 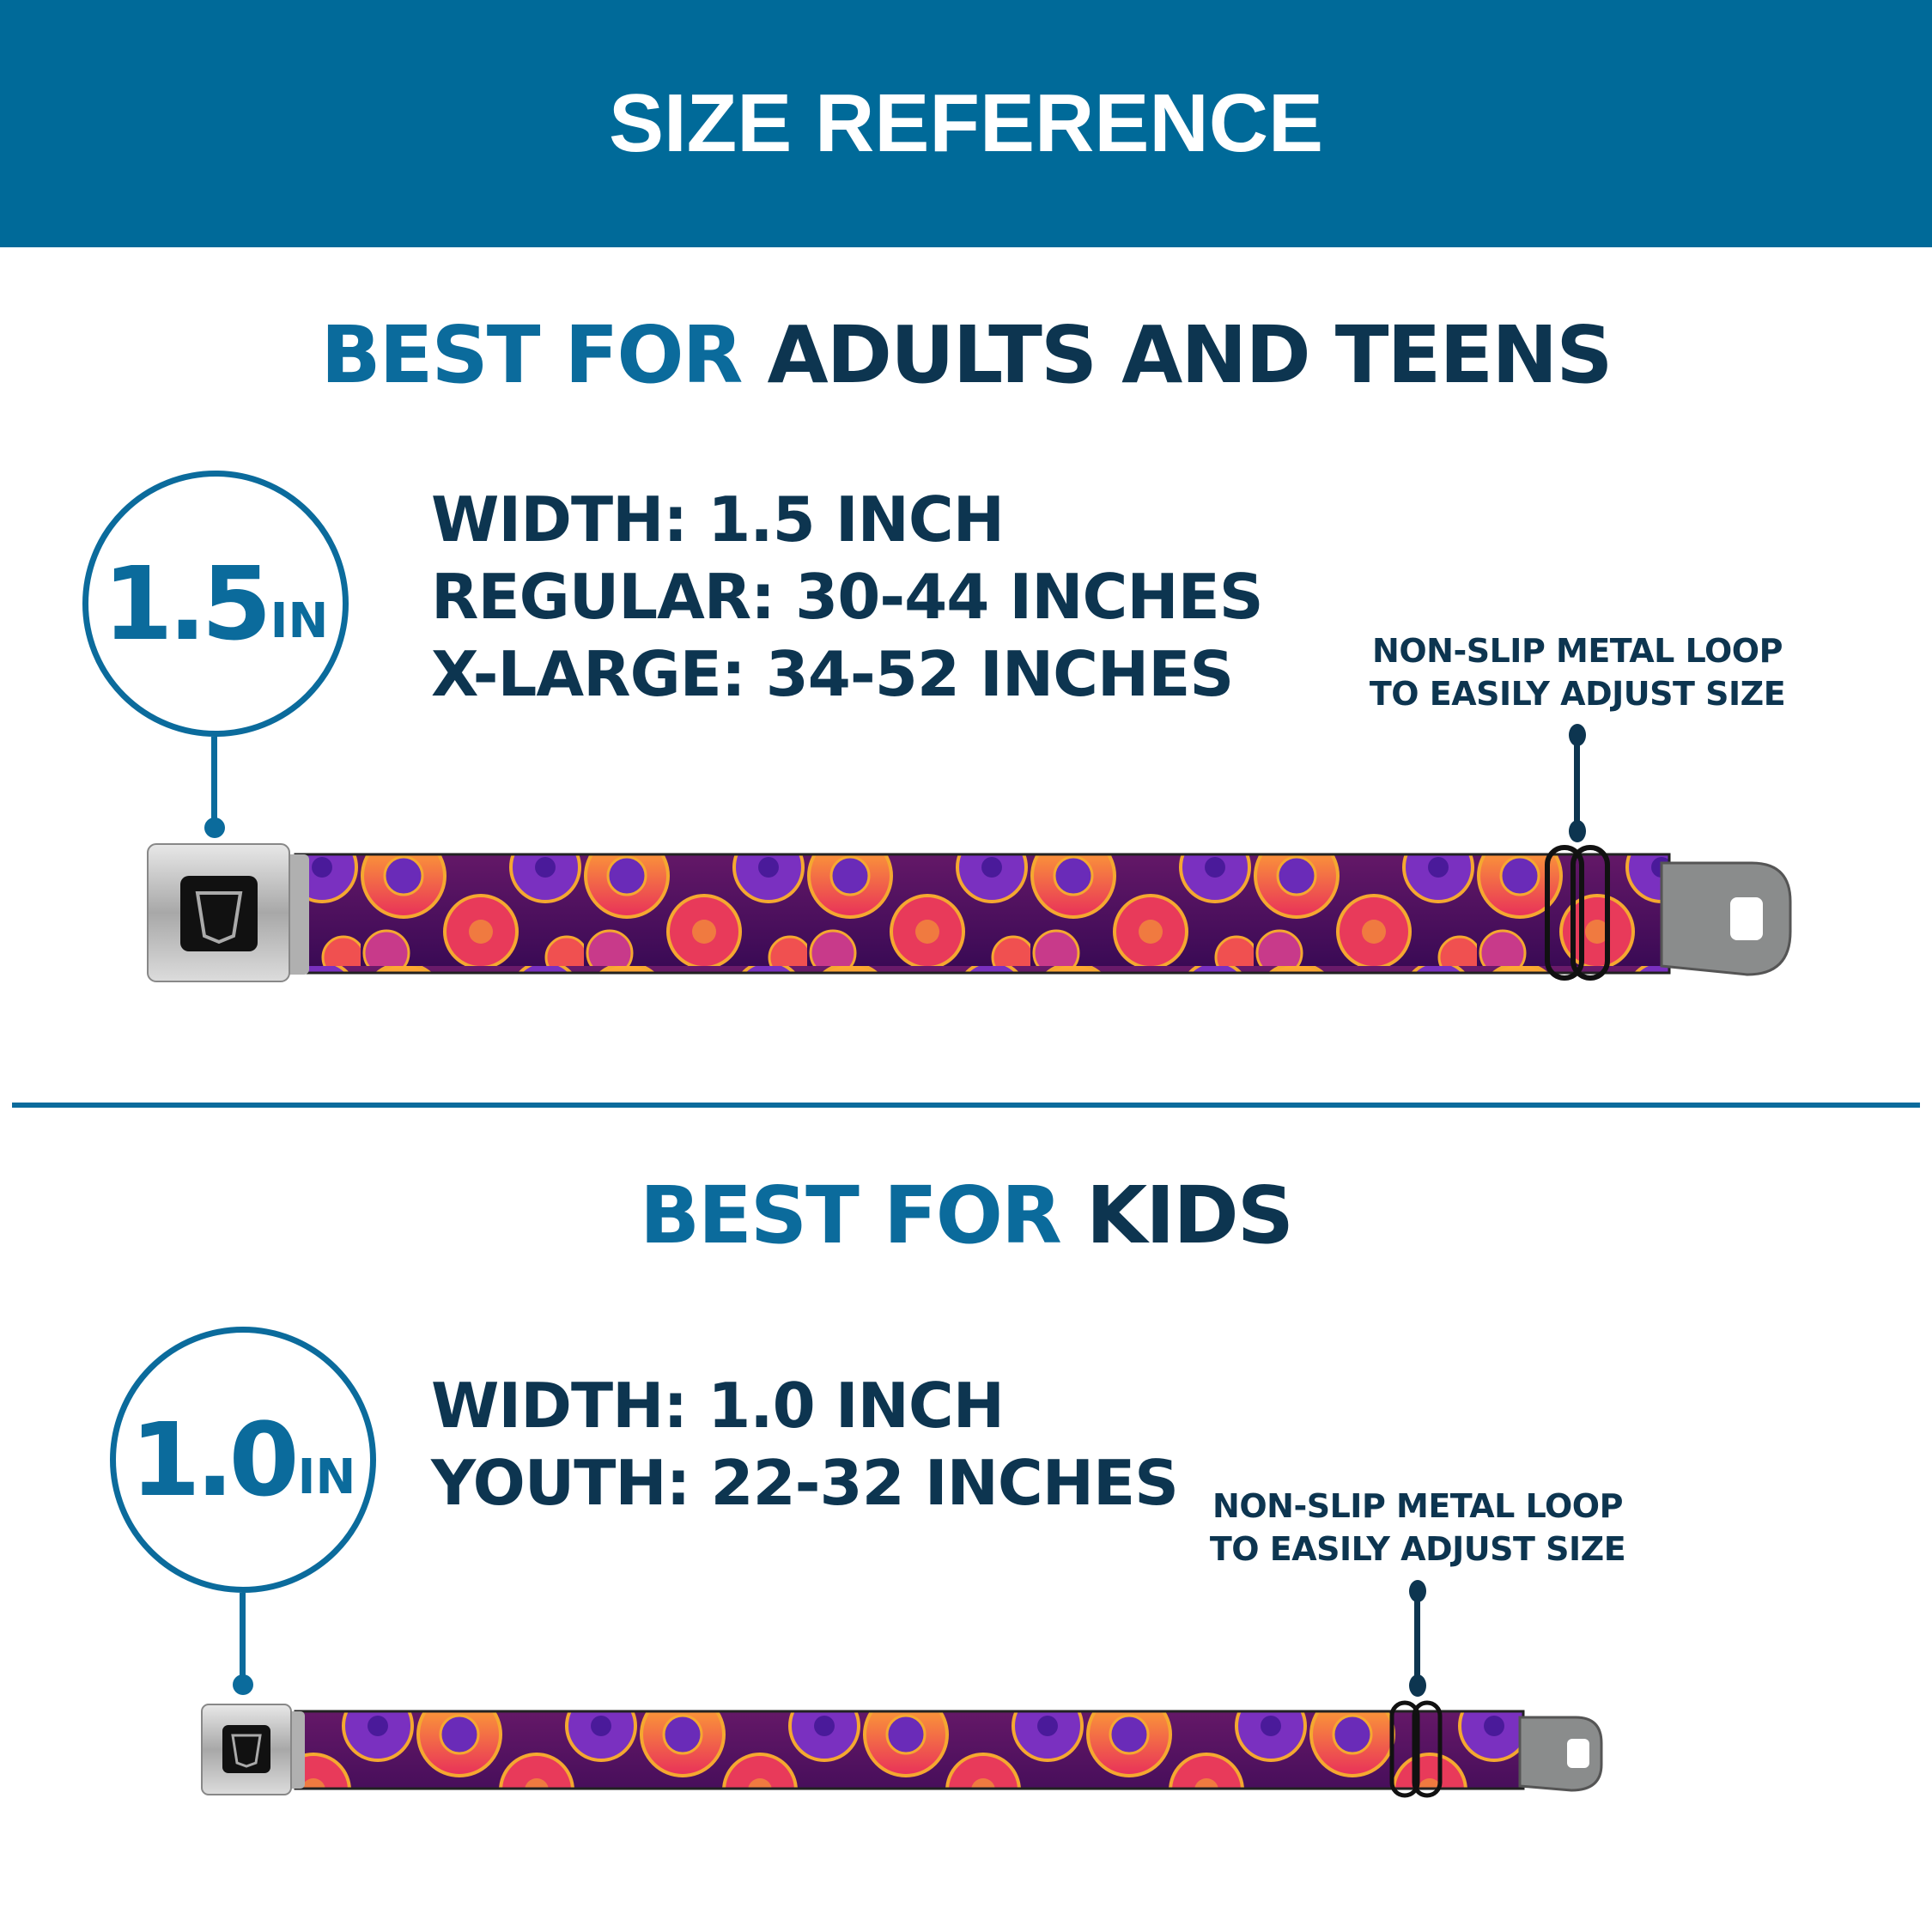 I want to click on spec-list-kids: WIDTH: 1.0 INCH YOUTH: 22-32 INCHES, so click(x=805, y=1444).